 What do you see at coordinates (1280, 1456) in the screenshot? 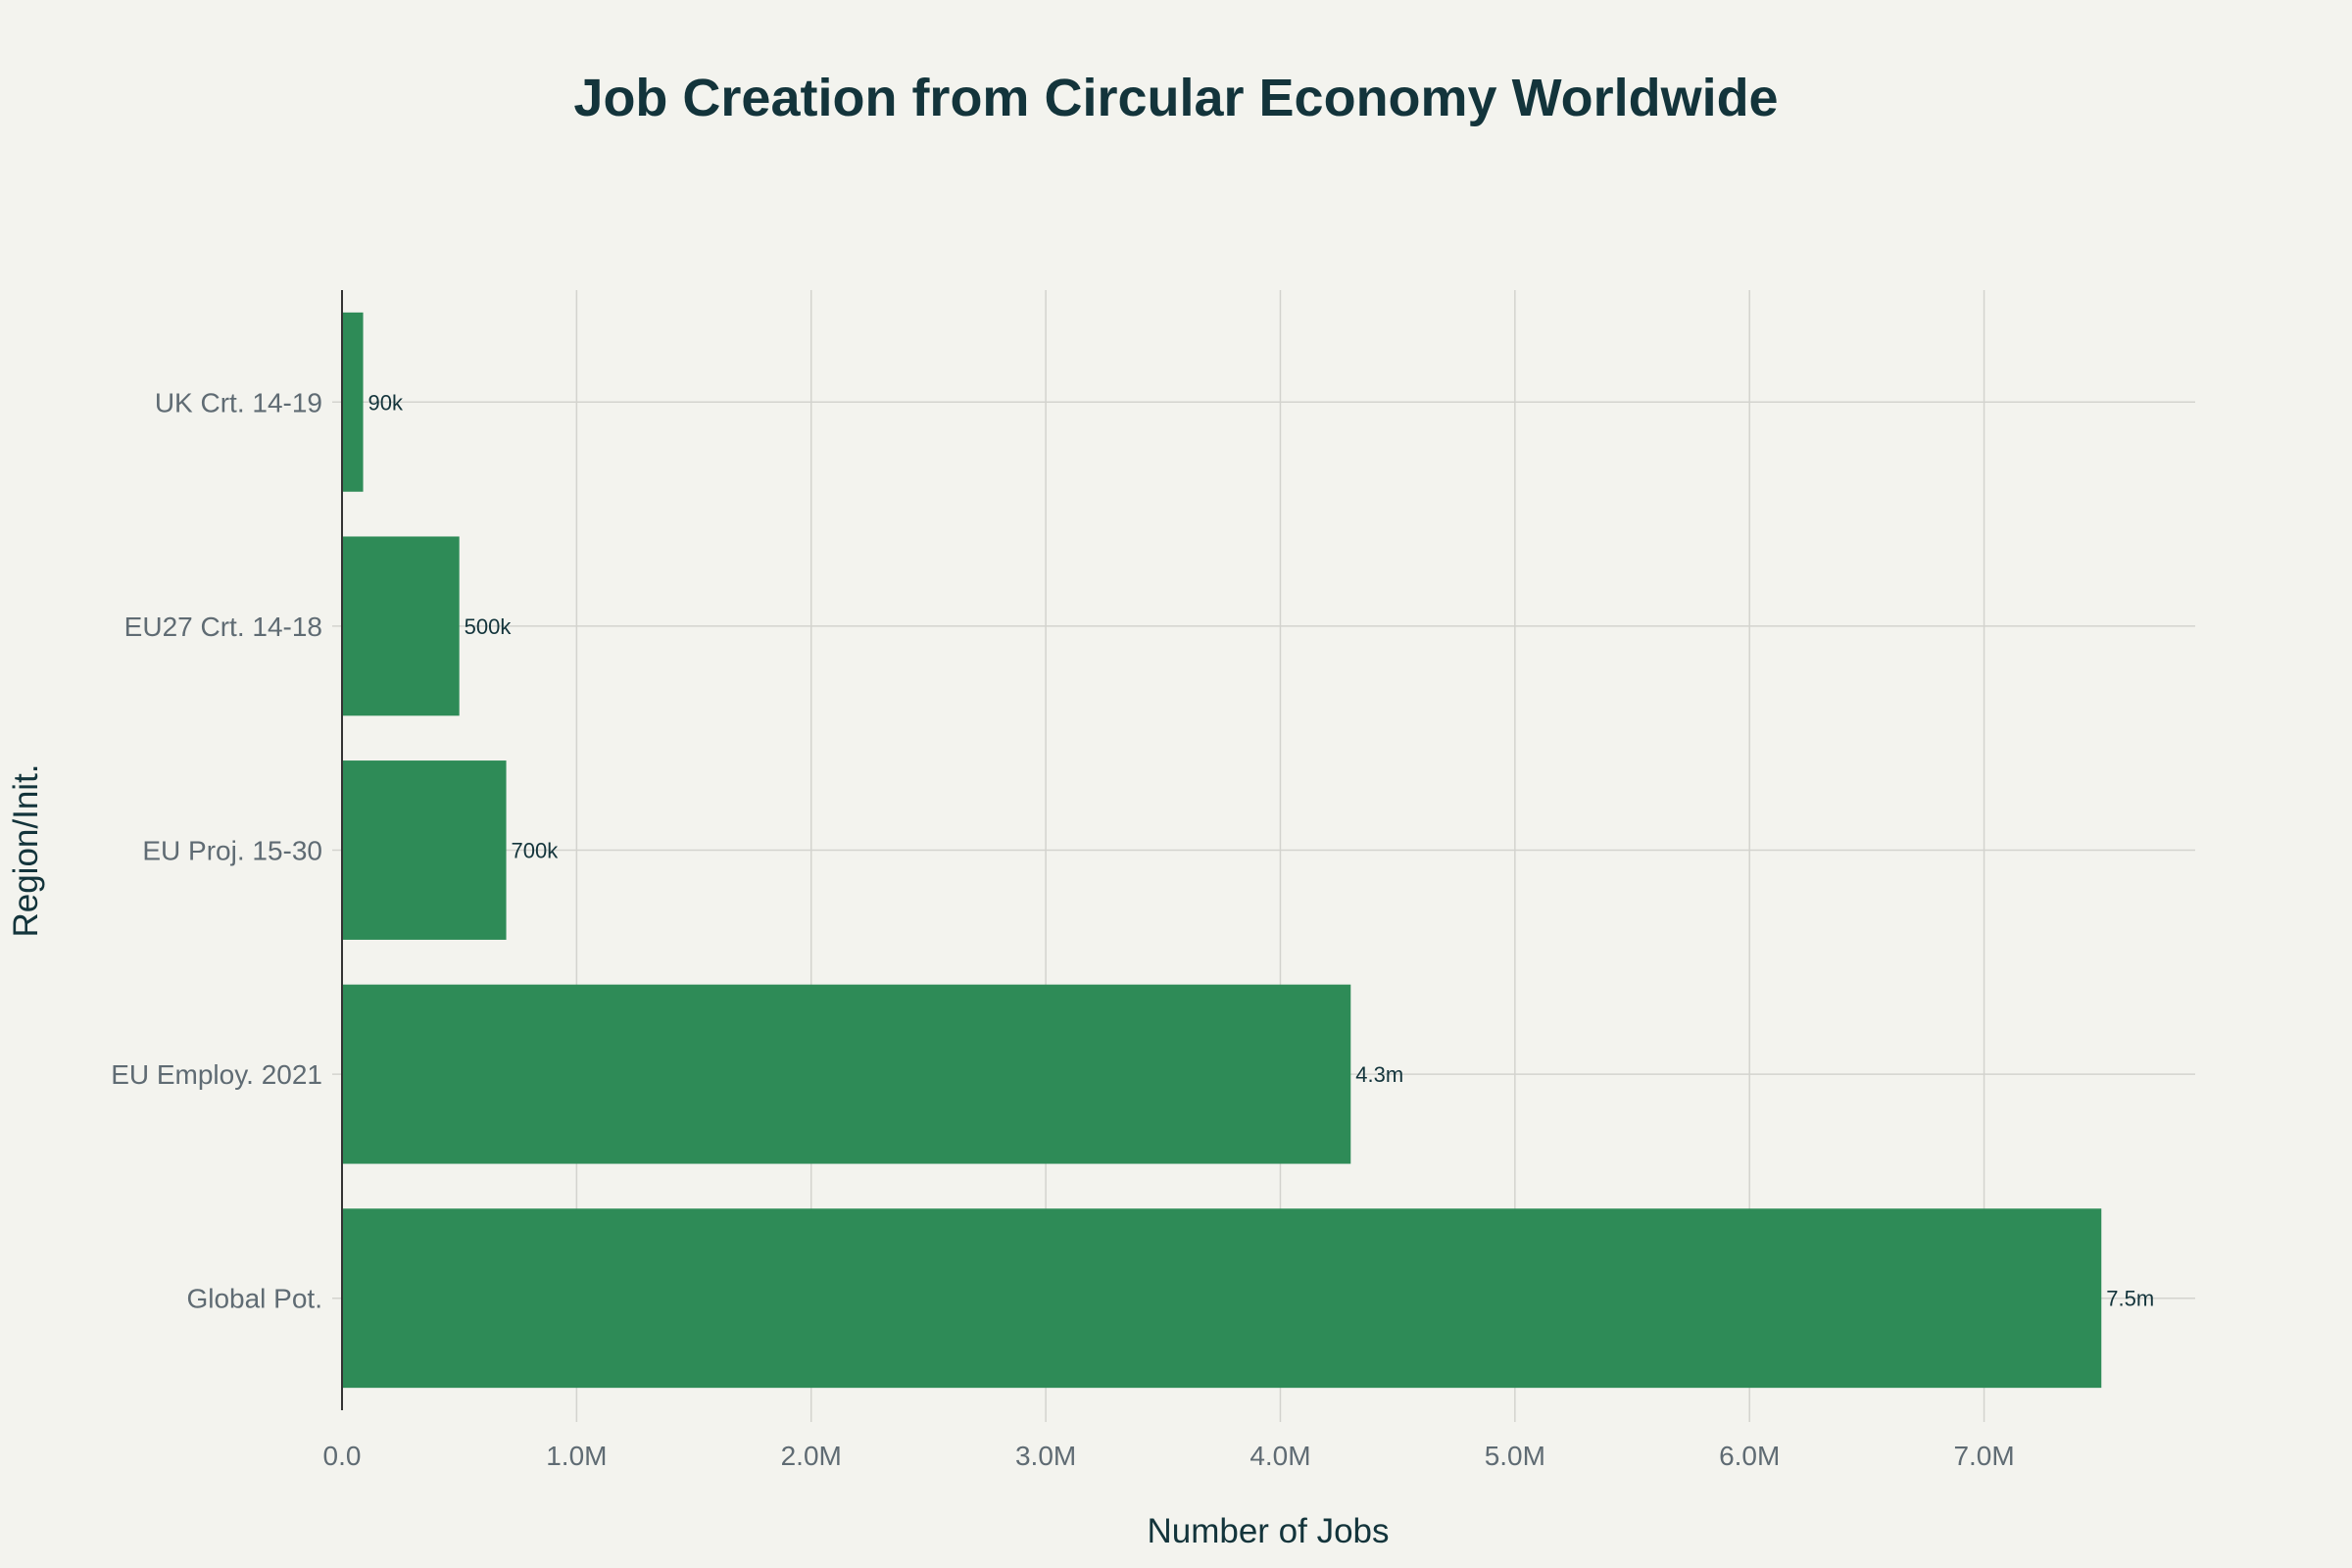
I see `x-tick-label: 4.0M` at bounding box center [1280, 1456].